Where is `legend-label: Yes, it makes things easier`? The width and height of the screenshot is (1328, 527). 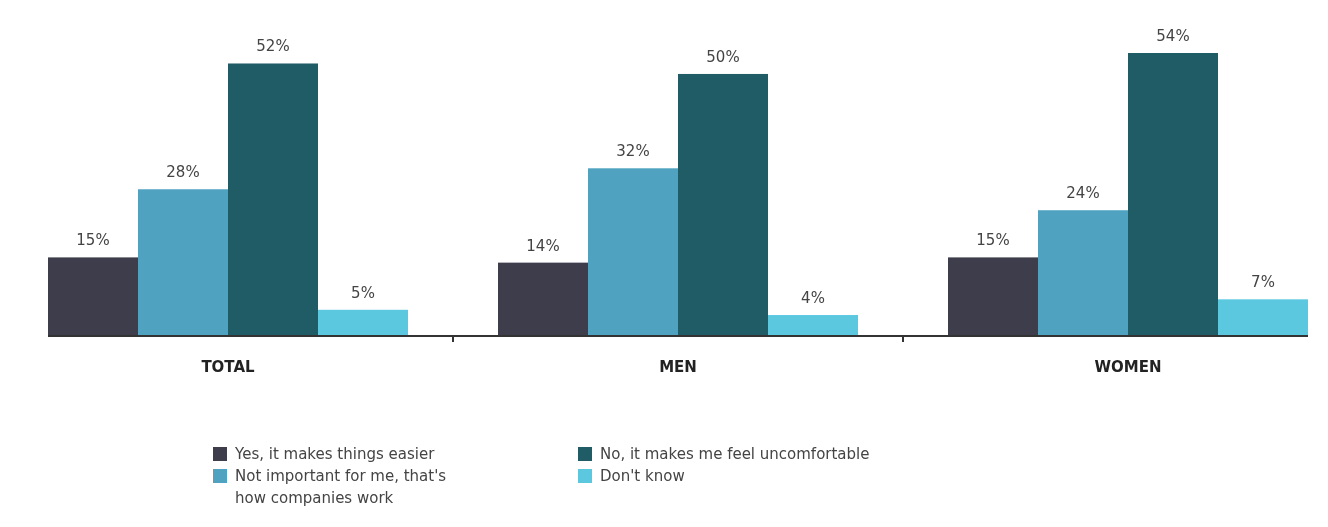
legend-label: Yes, it makes things easier is located at coordinates (335, 454).